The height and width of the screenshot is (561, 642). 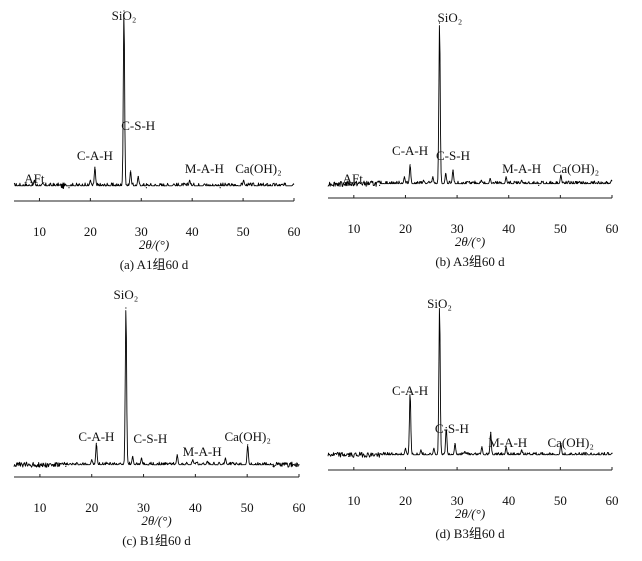 I want to click on x-tick-label: 60, so click(x=612, y=228).